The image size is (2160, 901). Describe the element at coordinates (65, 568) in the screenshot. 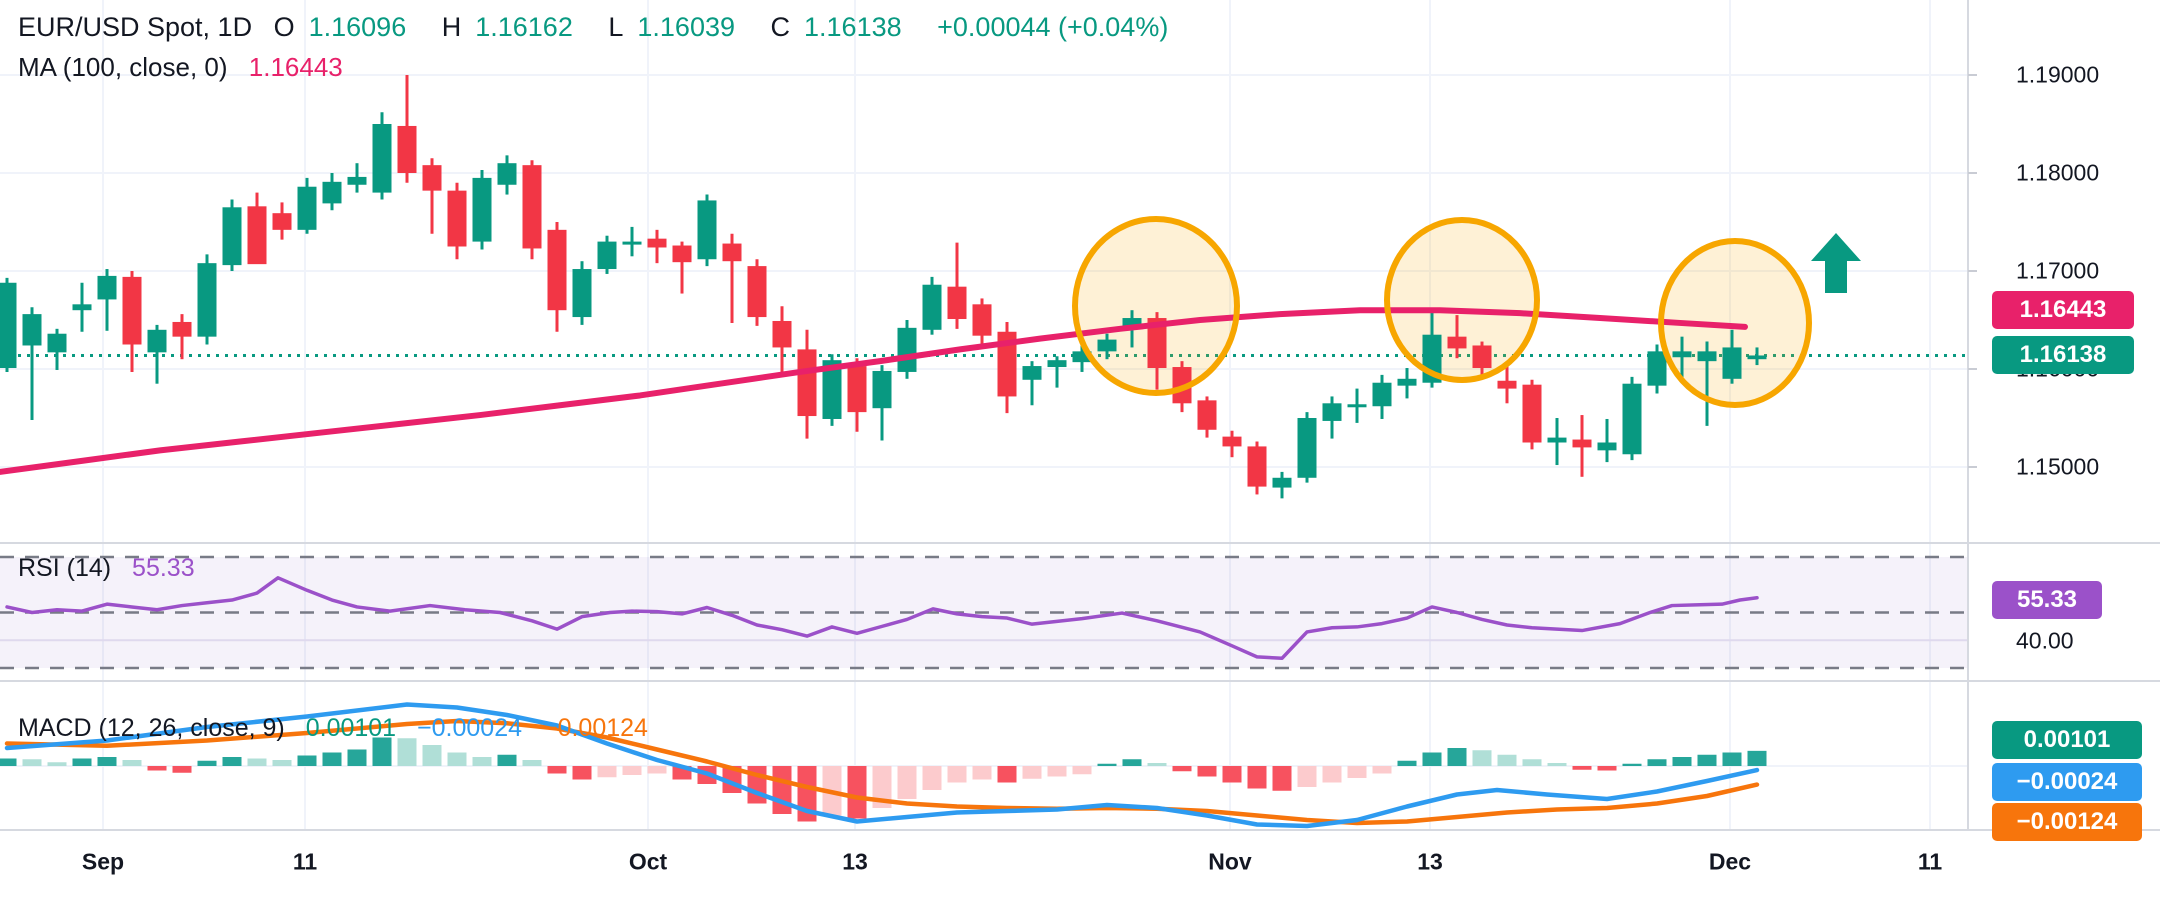

I see `rsi-label: RSI (14)` at that location.